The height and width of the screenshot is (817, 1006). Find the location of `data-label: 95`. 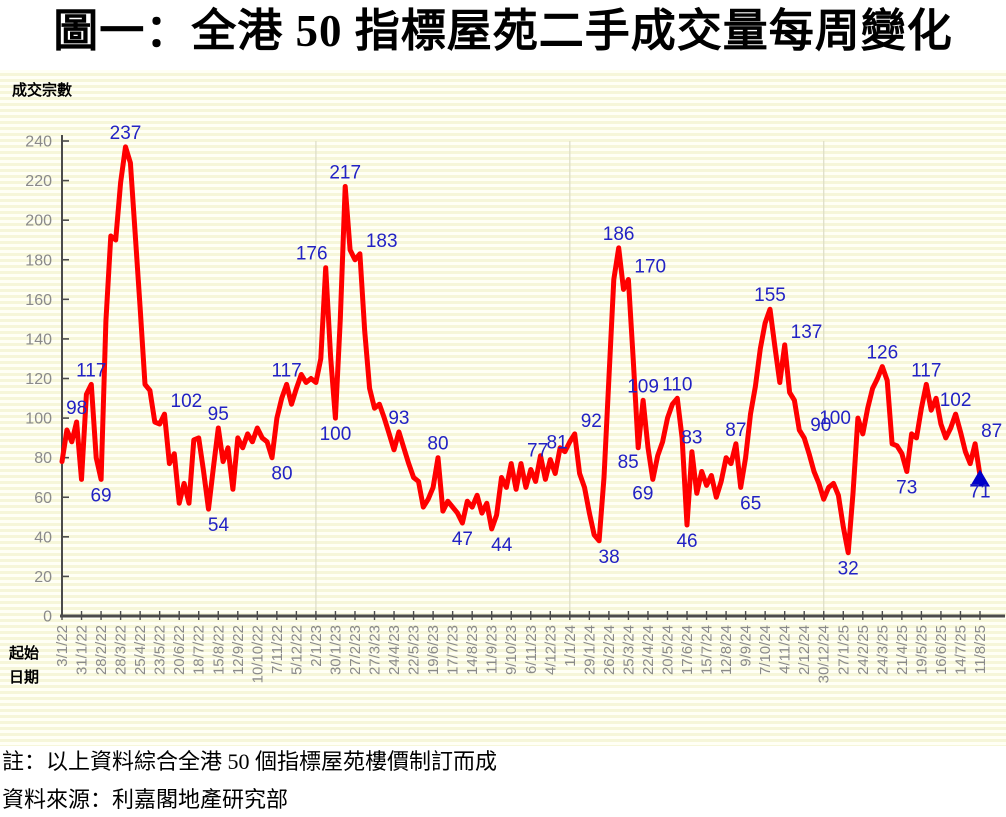

data-label: 95 is located at coordinates (218, 414).